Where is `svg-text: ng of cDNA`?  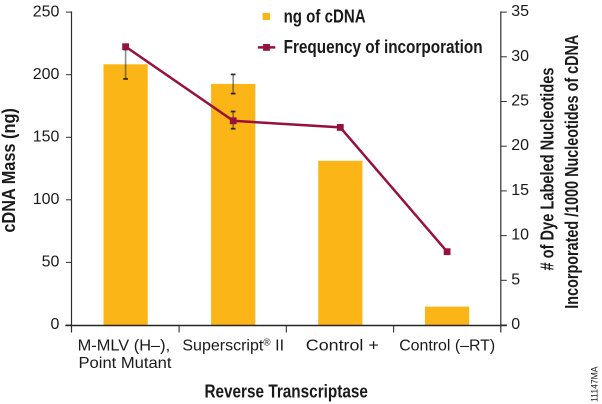
svg-text: ng of cDNA is located at coordinates (325, 17).